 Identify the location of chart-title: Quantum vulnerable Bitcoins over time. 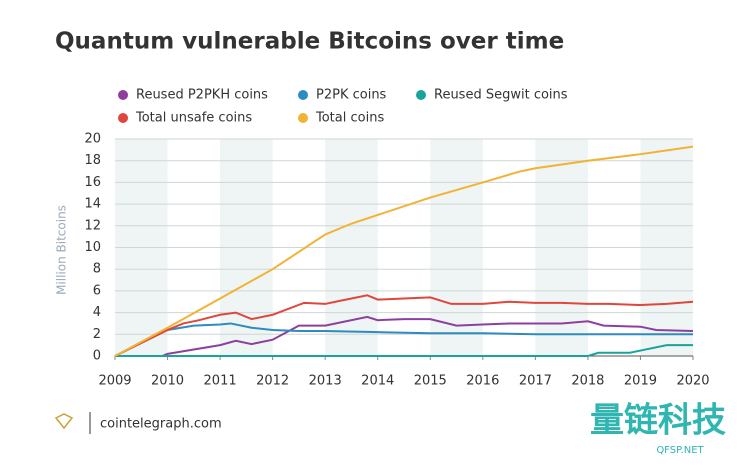
(309, 42).